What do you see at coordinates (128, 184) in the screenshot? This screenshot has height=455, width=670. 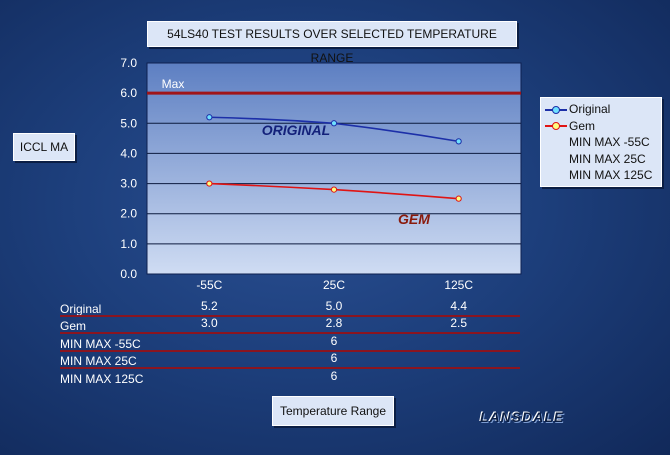 I see `y-tick-label: 3.0` at bounding box center [128, 184].